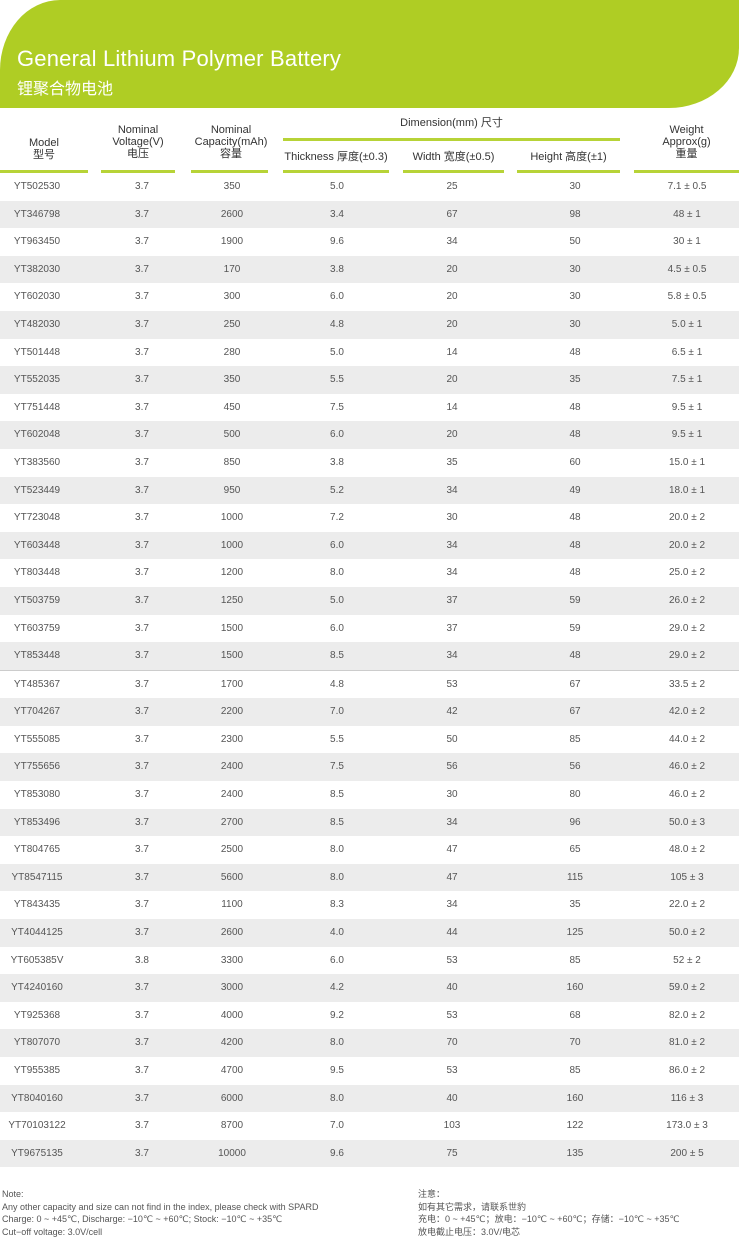 Image resolution: width=739 pixels, height=1242 pixels. Describe the element at coordinates (369, 795) in the screenshot. I see `table-row: YT853080 3.7 2400 8.5 30 80 46.0 ± 2` at that location.